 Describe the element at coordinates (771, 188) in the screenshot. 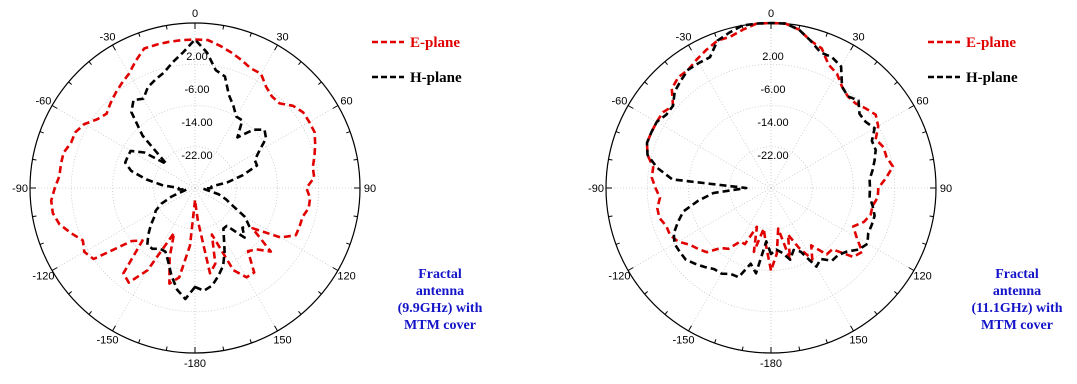

I see `grid-circle` at that location.